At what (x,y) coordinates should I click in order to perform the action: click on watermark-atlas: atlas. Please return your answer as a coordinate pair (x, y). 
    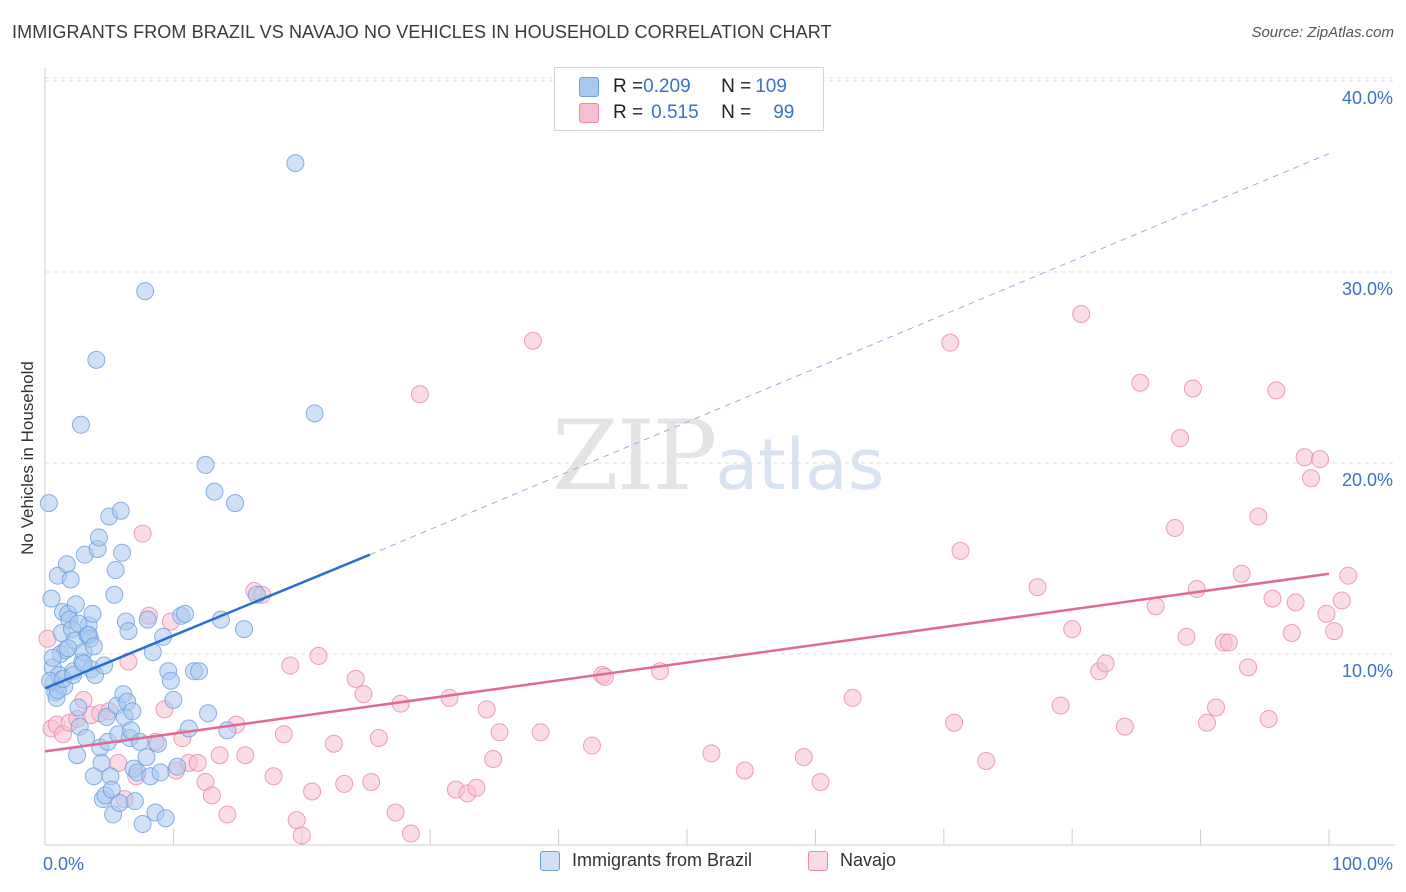
    Looking at the image, I should click on (800, 465).